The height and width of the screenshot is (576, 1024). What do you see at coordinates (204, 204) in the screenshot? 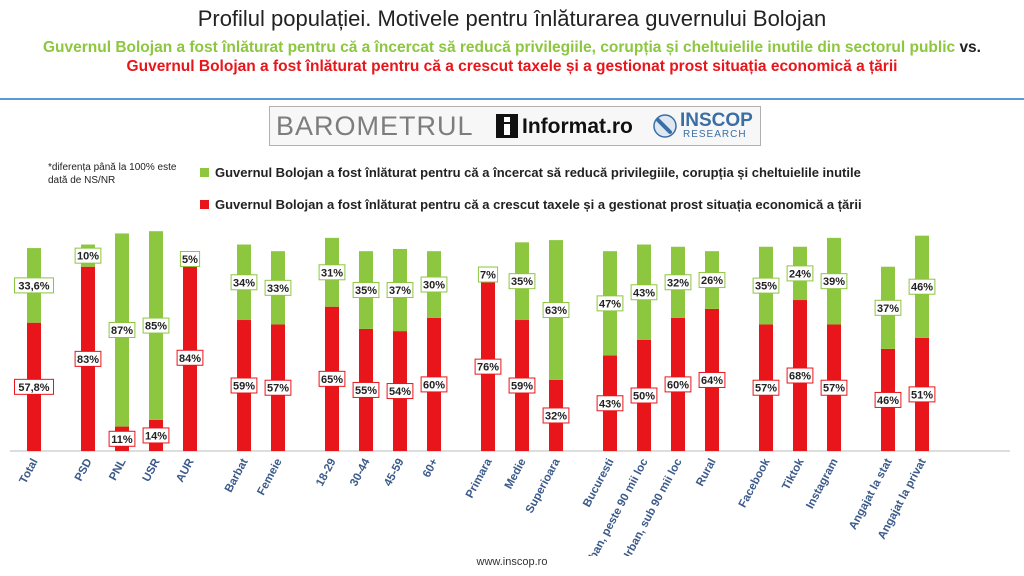
I see `legend-swatch-red` at bounding box center [204, 204].